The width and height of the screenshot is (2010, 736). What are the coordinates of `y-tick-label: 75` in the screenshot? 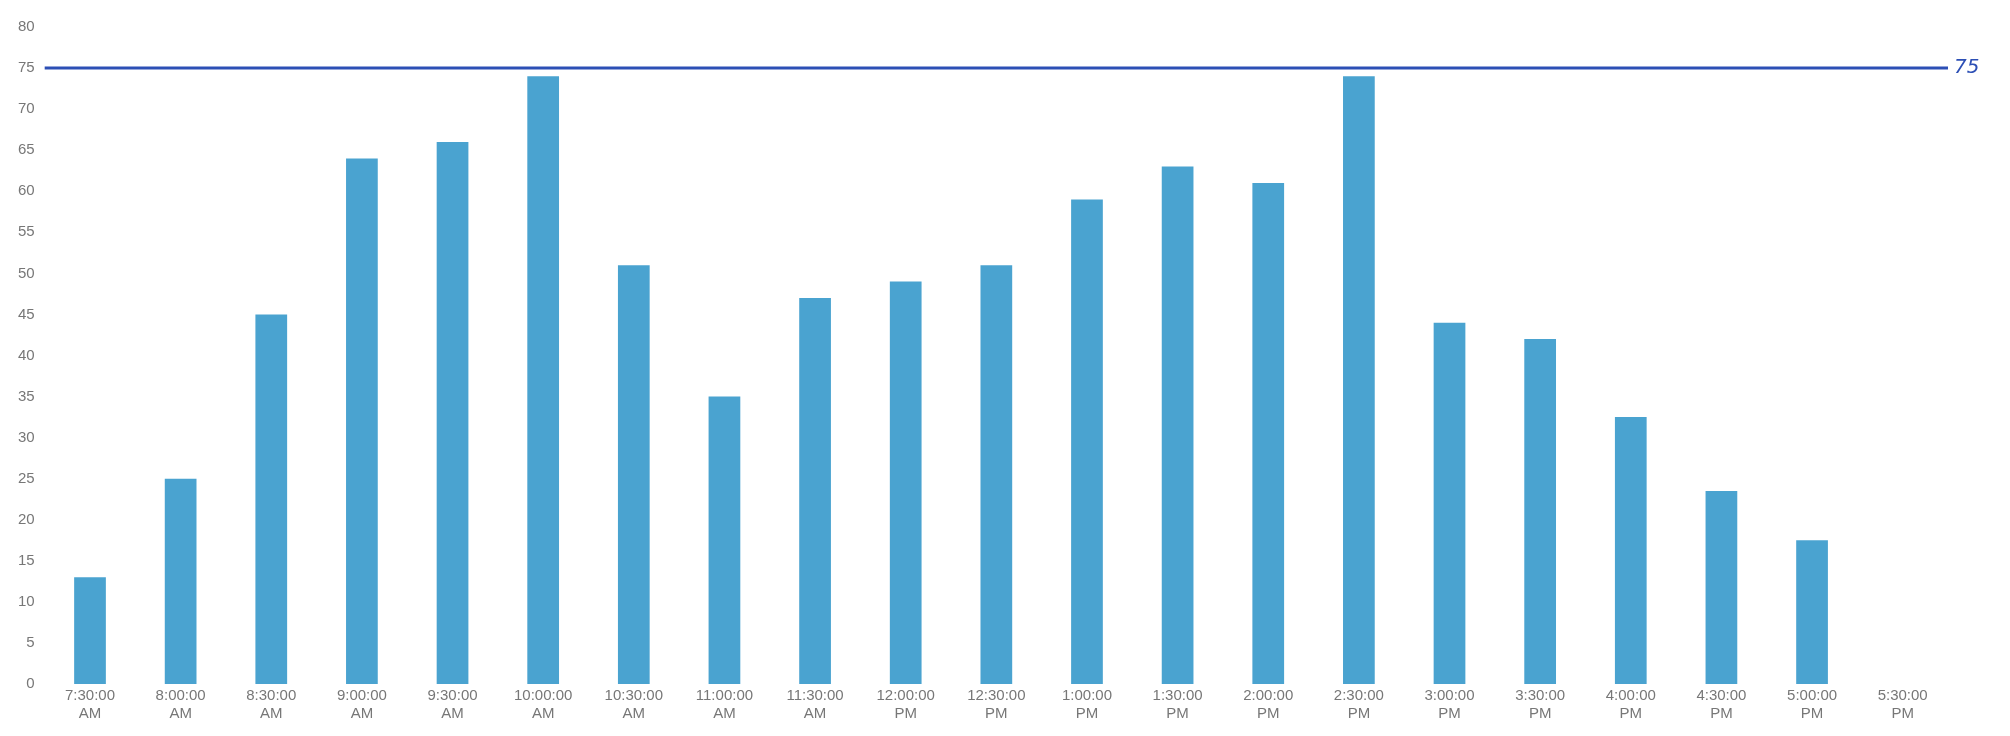 It's located at (26, 67).